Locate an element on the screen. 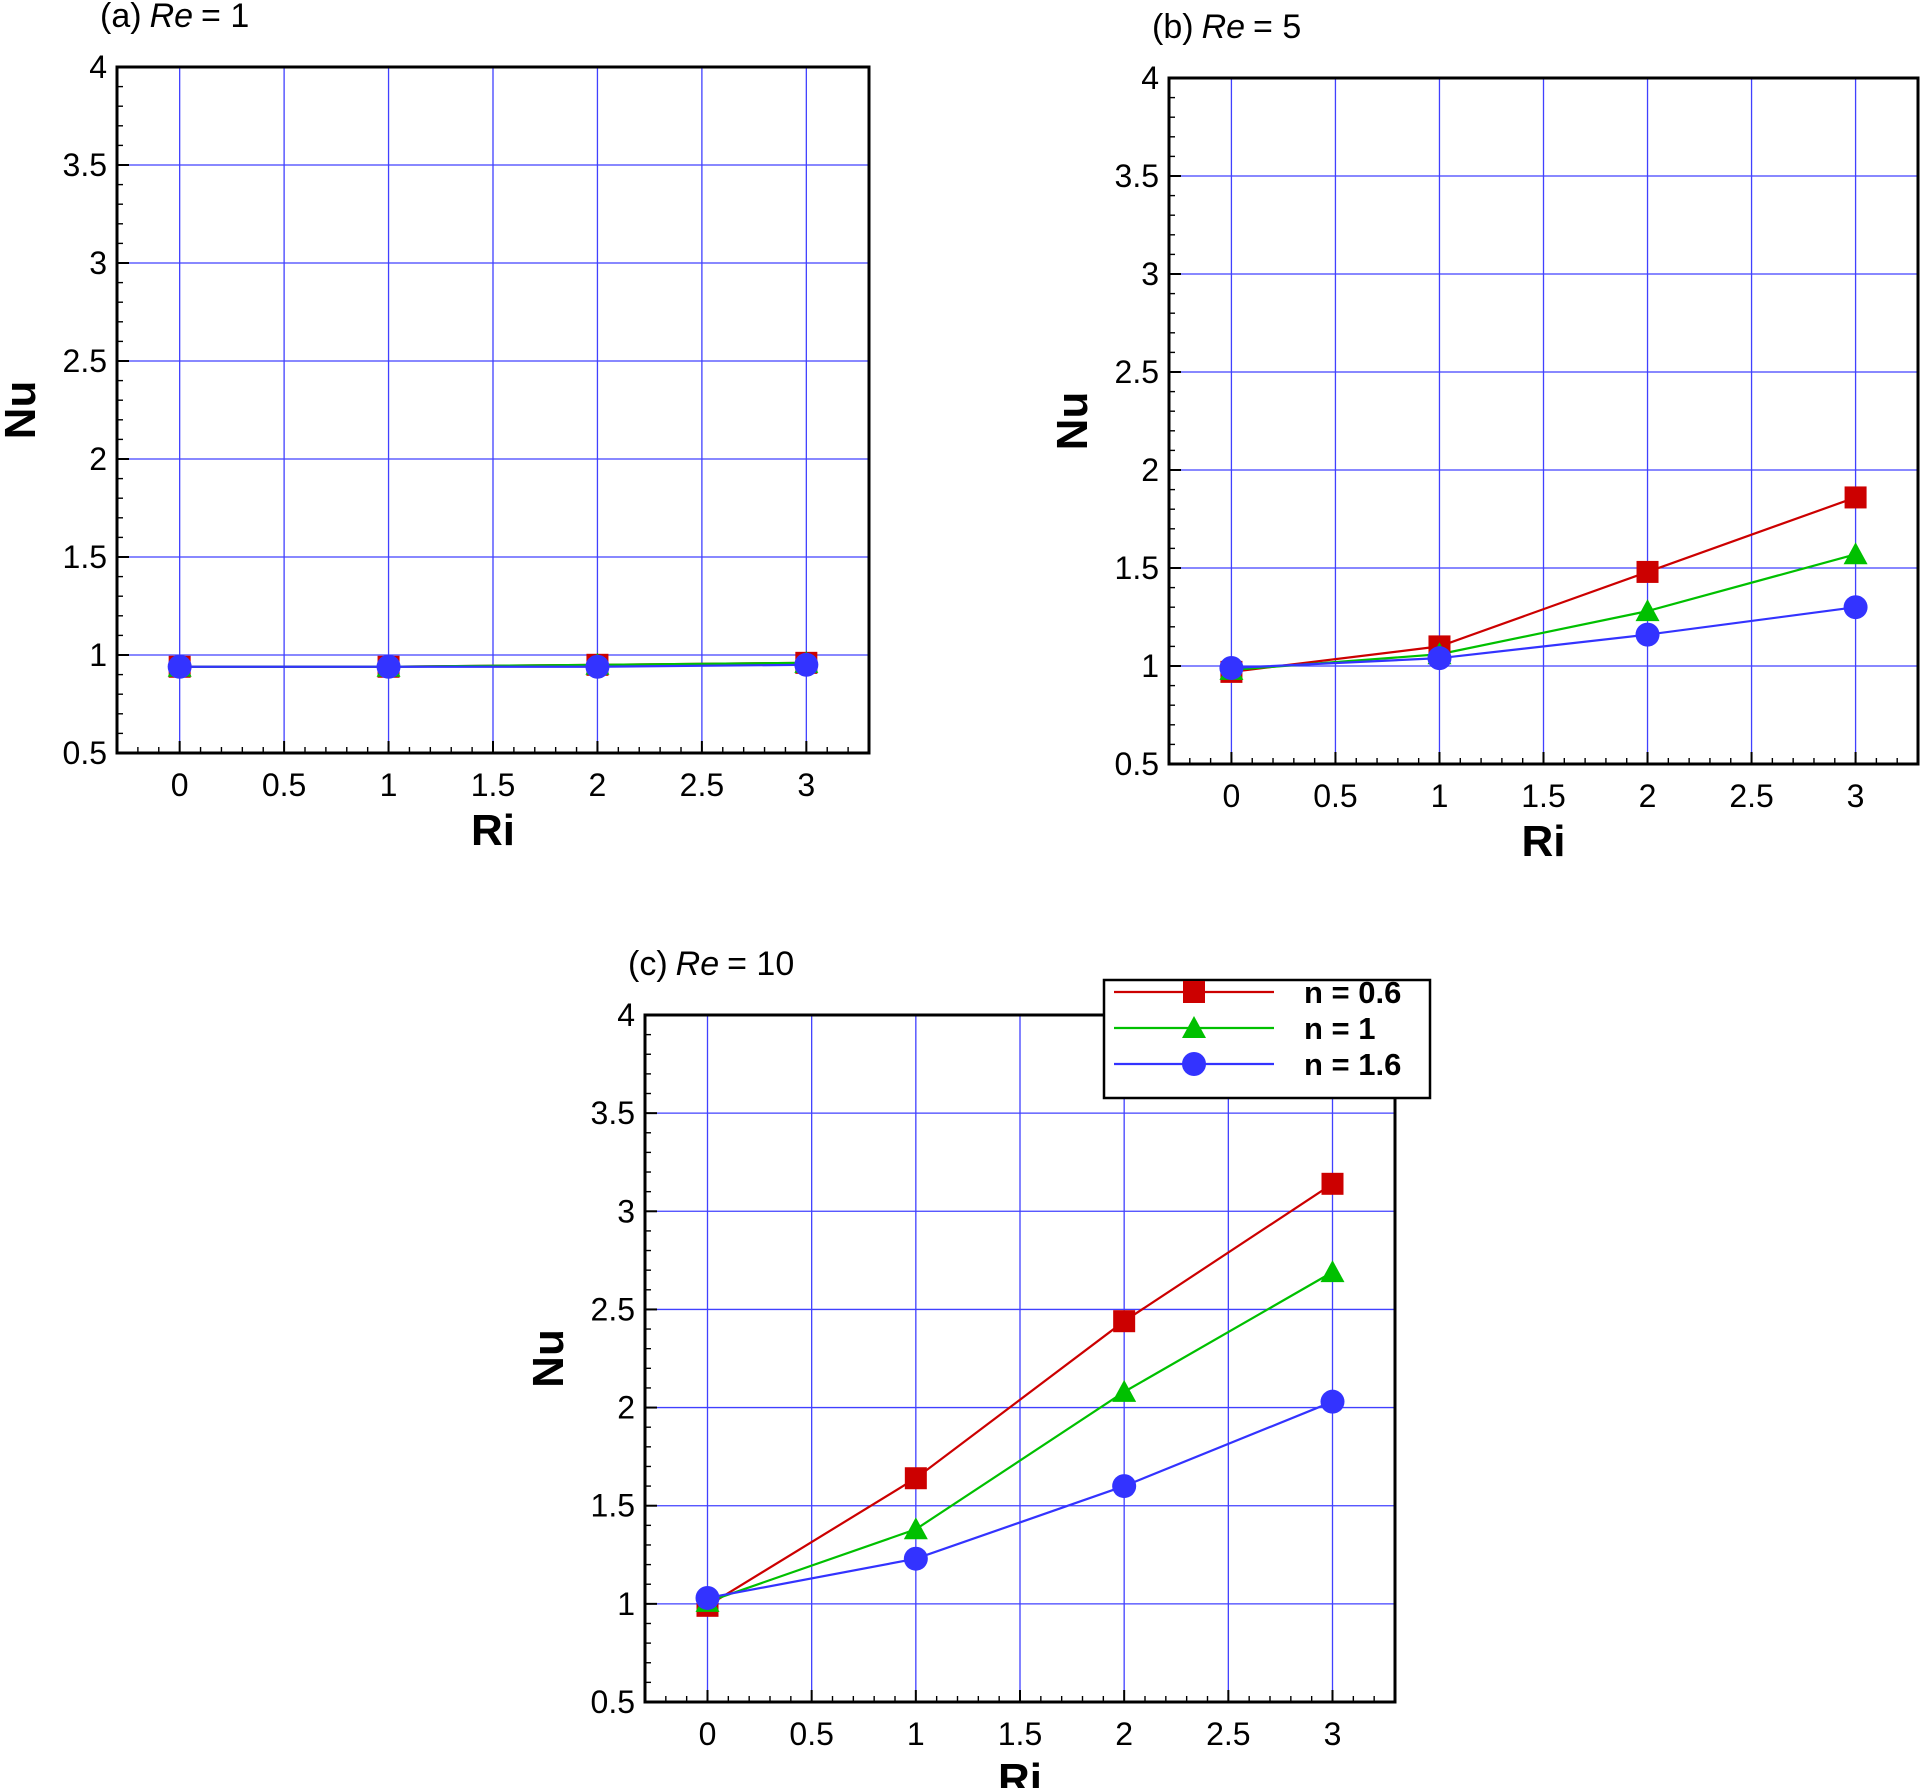 Image resolution: width=1922 pixels, height=1788 pixels. legend-label-3: n = 1.6 is located at coordinates (1352, 1064).